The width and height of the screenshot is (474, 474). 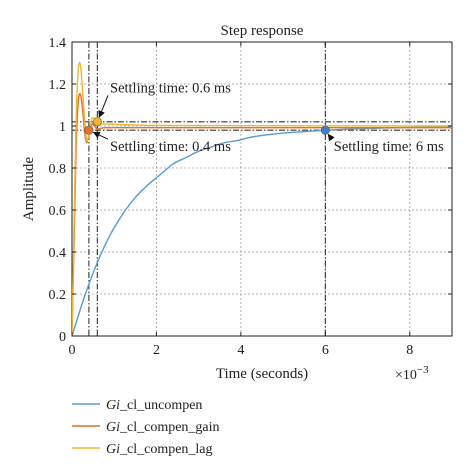 What do you see at coordinates (325, 350) in the screenshot?
I see `x-tick-label: 6` at bounding box center [325, 350].